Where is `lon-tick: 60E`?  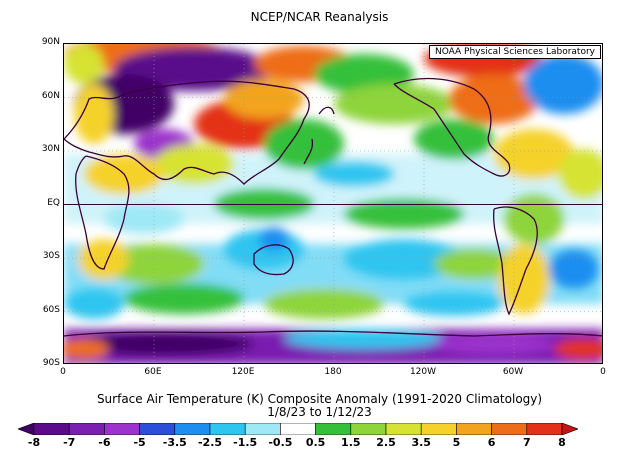
lon-tick: 60E is located at coordinates (153, 372).